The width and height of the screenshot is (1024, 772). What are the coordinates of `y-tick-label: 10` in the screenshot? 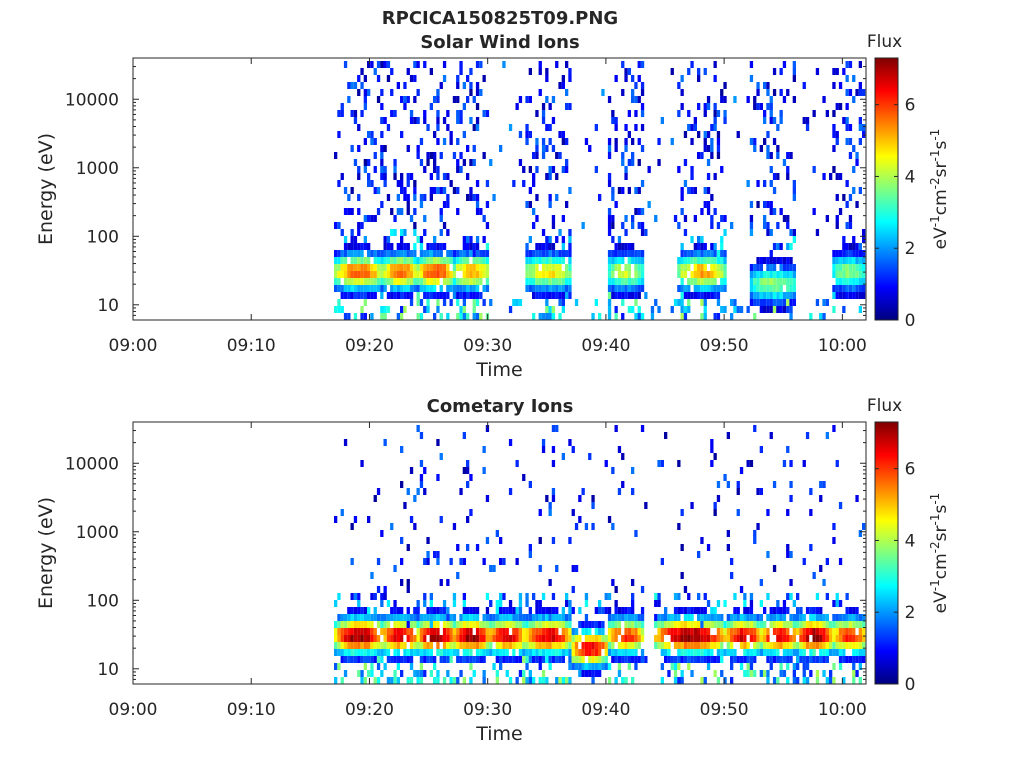 It's located at (108, 670).